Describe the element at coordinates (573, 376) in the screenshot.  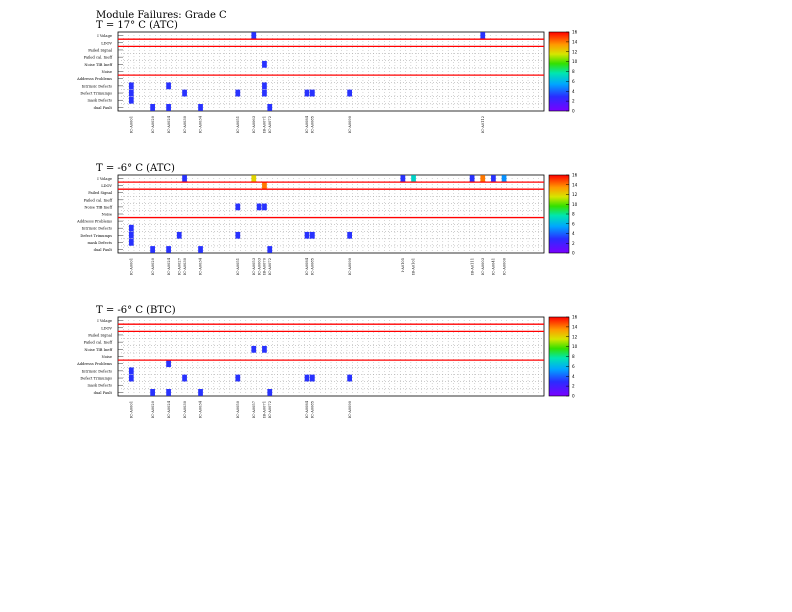
I see `colorbar-tick-label: 4` at that location.